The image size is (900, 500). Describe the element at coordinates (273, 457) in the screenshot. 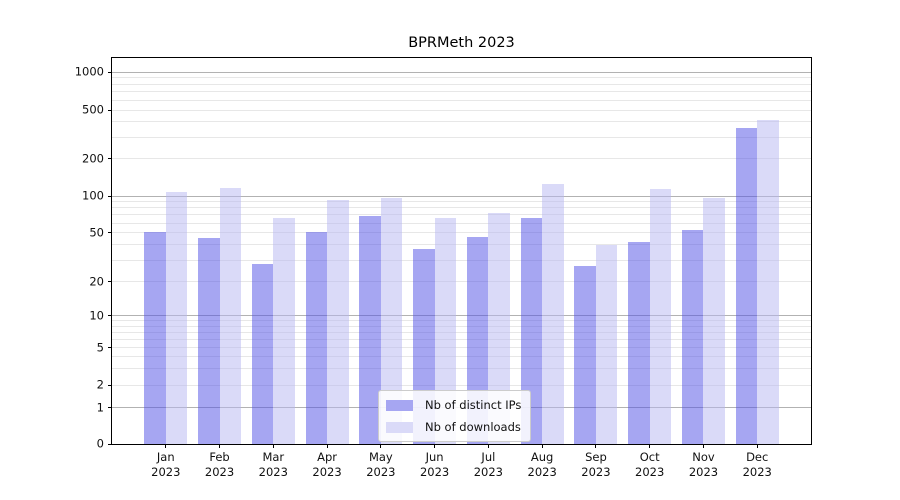

I see `x-tick-label-month: Mar` at that location.